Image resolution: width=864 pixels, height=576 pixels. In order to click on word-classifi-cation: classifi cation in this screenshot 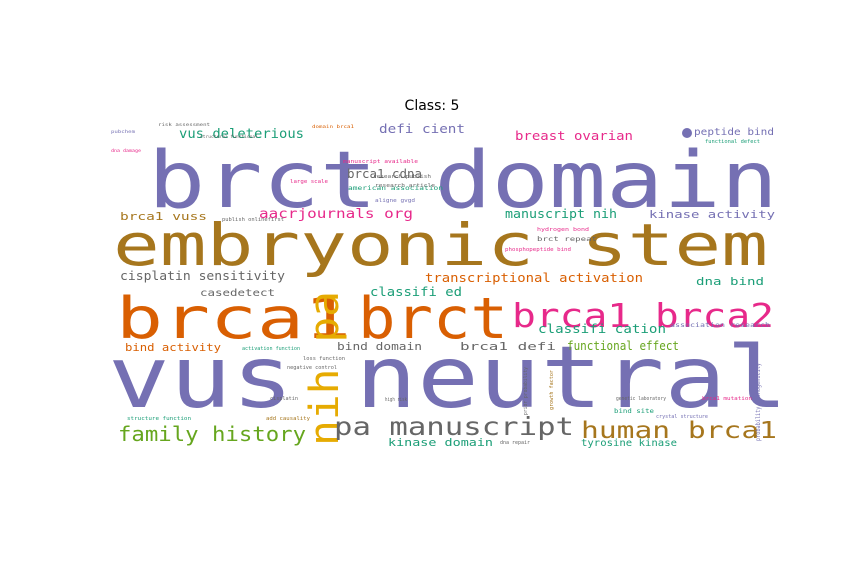, I will do `click(602, 329)`.